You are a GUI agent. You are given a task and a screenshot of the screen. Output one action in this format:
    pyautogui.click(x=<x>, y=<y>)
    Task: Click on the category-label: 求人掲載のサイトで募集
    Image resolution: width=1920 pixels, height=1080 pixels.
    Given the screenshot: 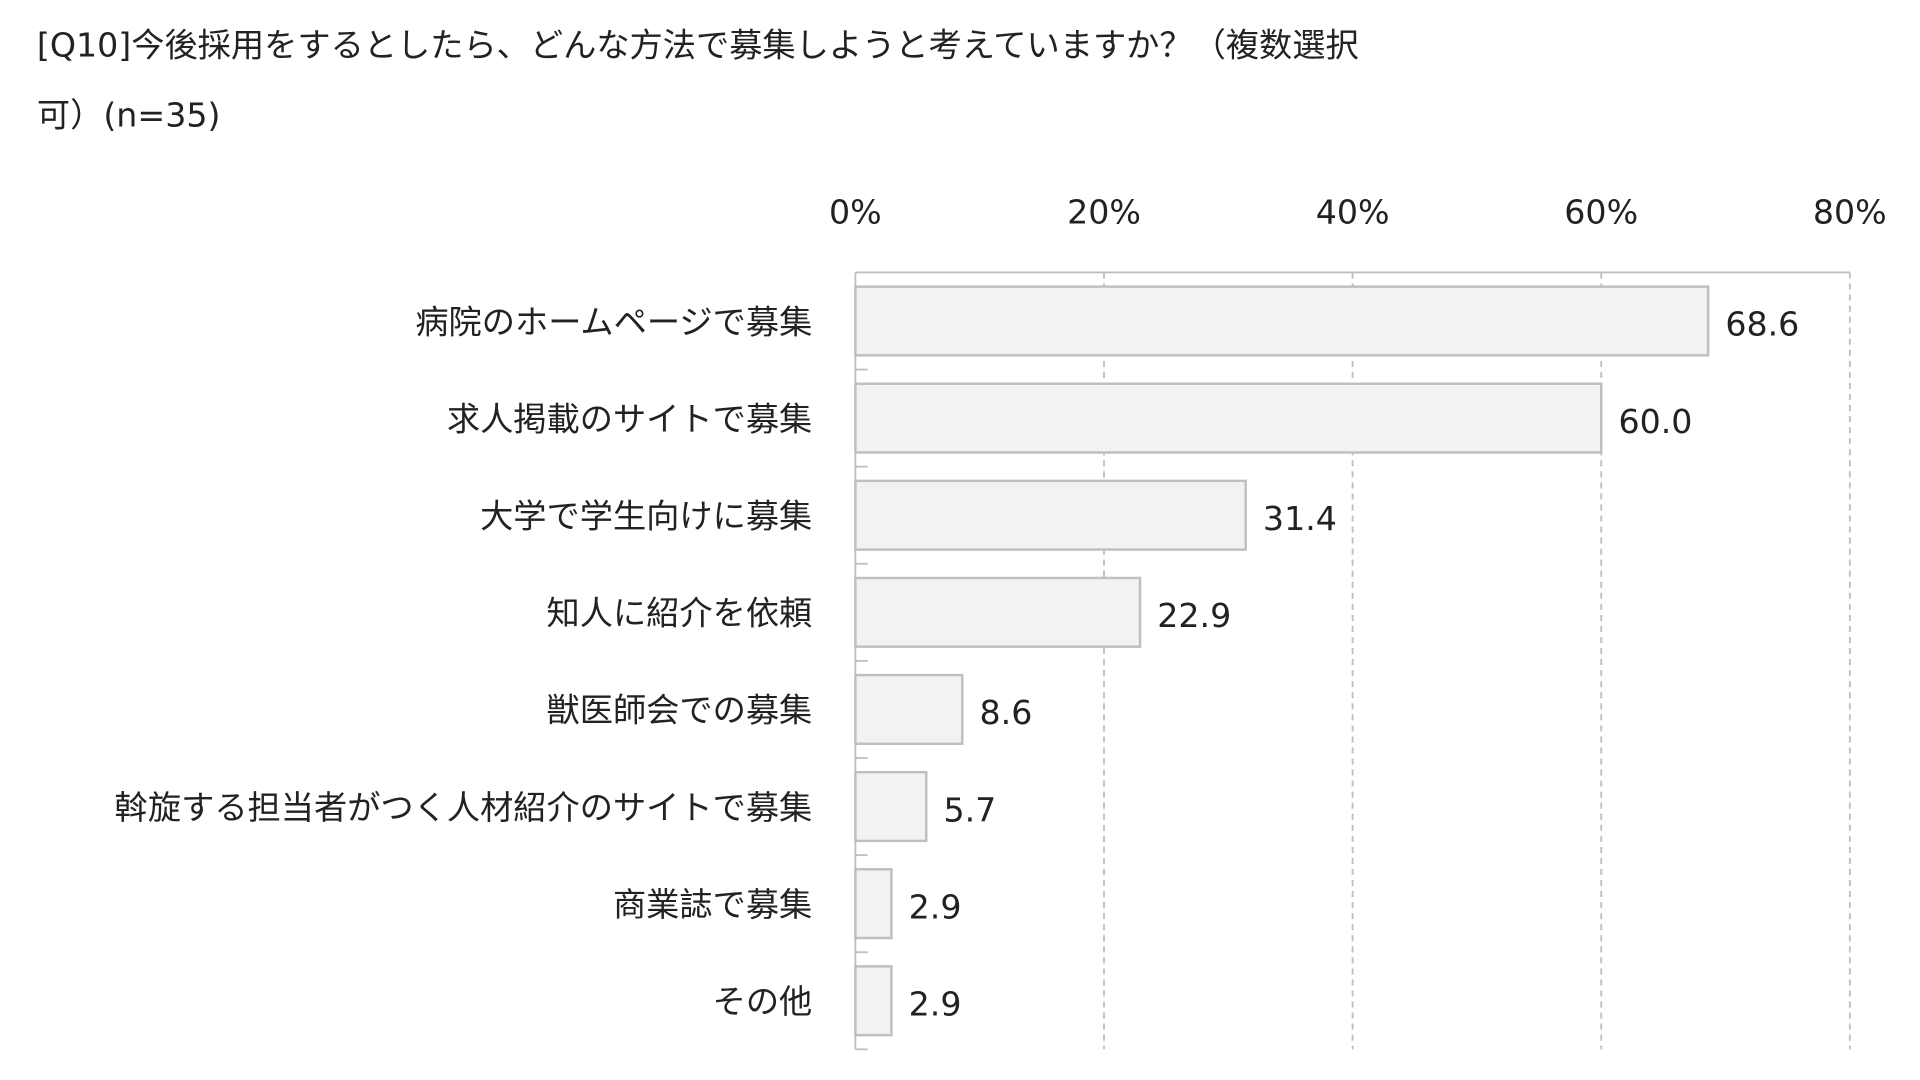 What is the action you would take?
    pyautogui.click(x=629, y=418)
    